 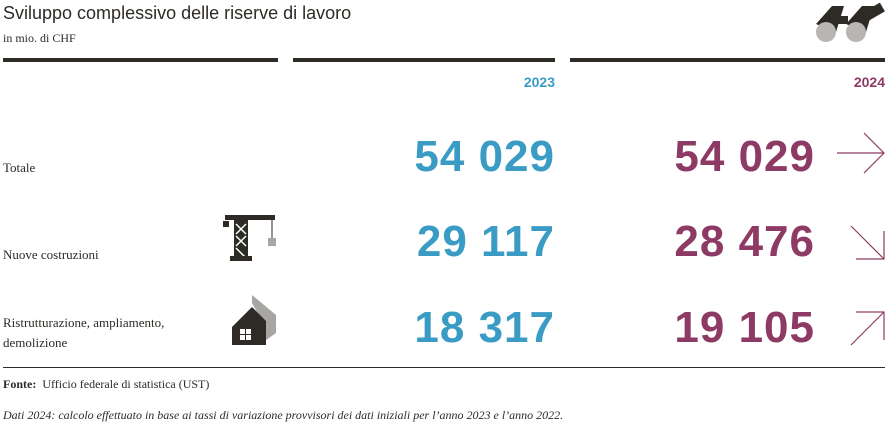 What do you see at coordinates (19, 167) in the screenshot?
I see `row-label-totale: Totale` at bounding box center [19, 167].